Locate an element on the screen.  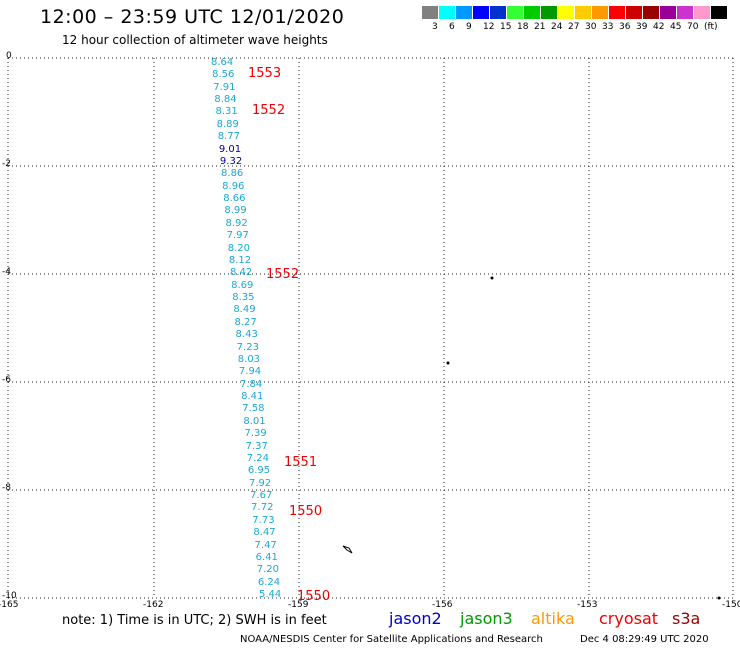
legend-label: 39 is located at coordinates (642, 27).